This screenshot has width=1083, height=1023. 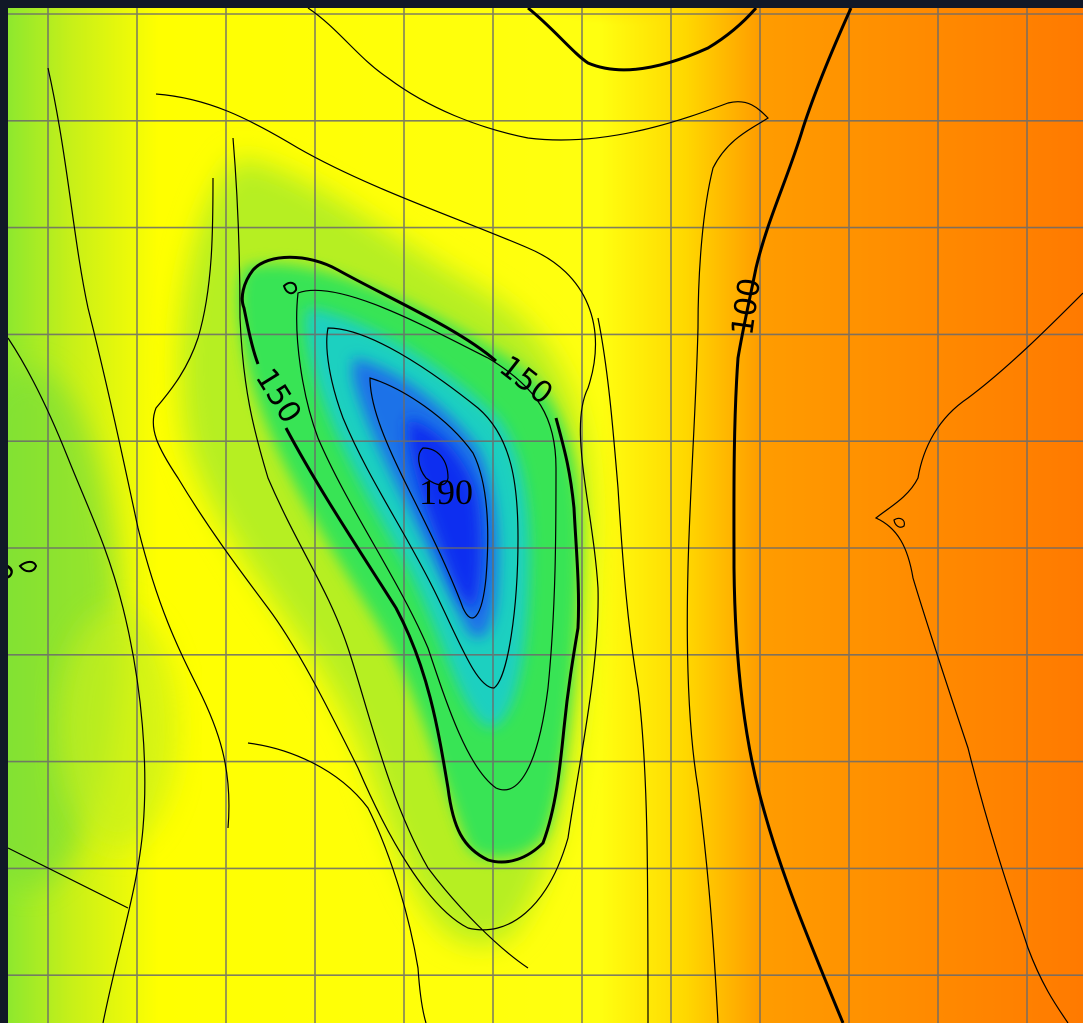 I want to click on contour-120-left, so click(x=77, y=680).